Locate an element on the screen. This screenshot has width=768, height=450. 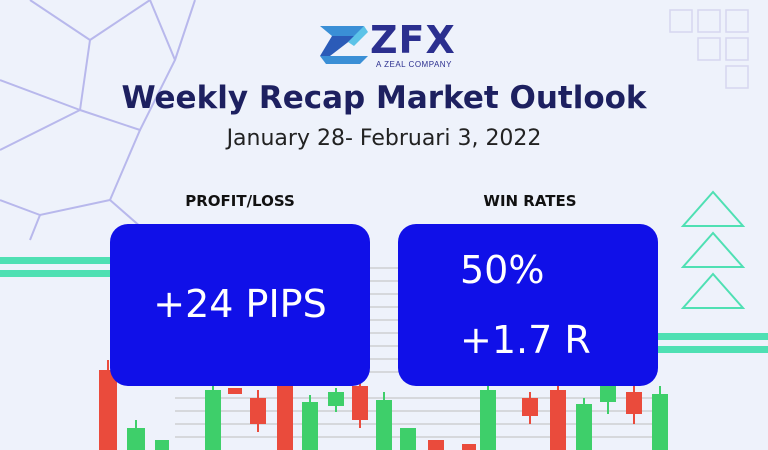
grid-squares-decoration is located at coordinates (709, 49).